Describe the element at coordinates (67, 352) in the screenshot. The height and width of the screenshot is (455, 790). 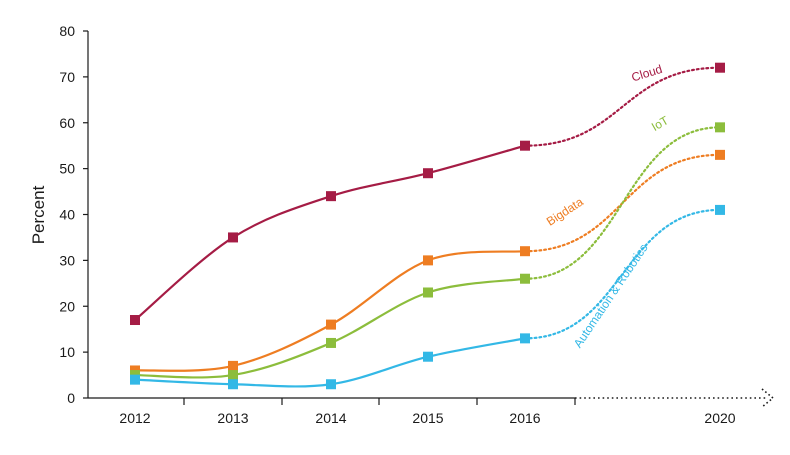
I see `y-tick-label: 10` at that location.